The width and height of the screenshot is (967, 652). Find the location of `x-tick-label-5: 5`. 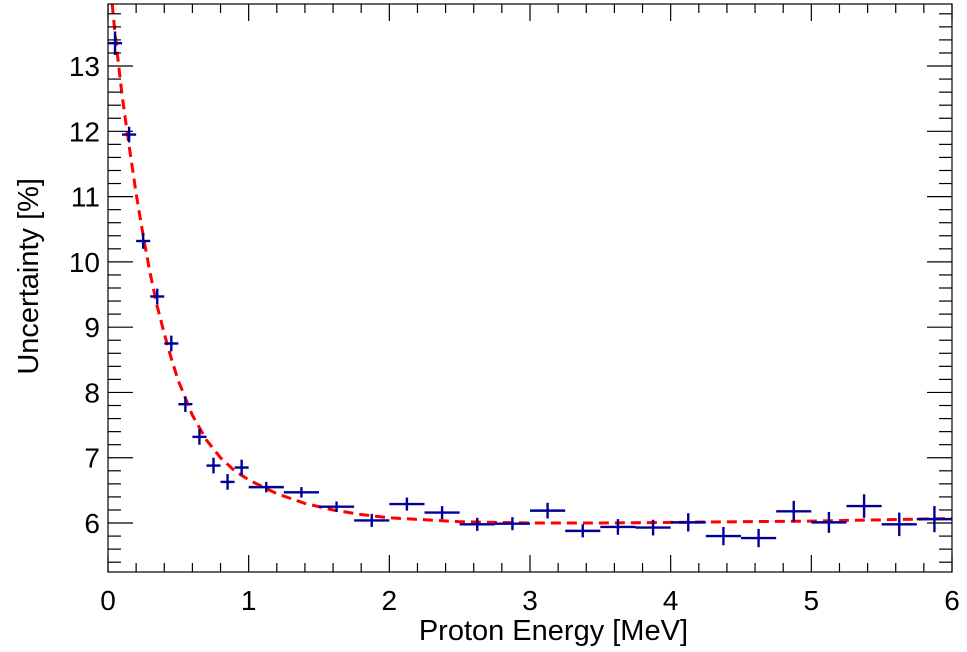

x-tick-label-5: 5 is located at coordinates (812, 600).